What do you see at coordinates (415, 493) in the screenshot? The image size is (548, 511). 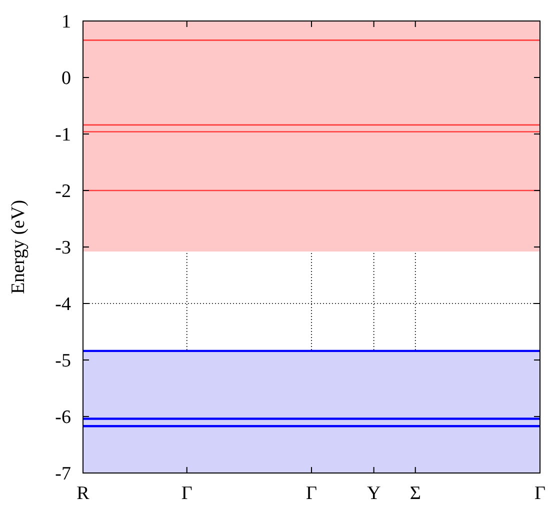 I see `x-tick-label: Σ` at bounding box center [415, 493].